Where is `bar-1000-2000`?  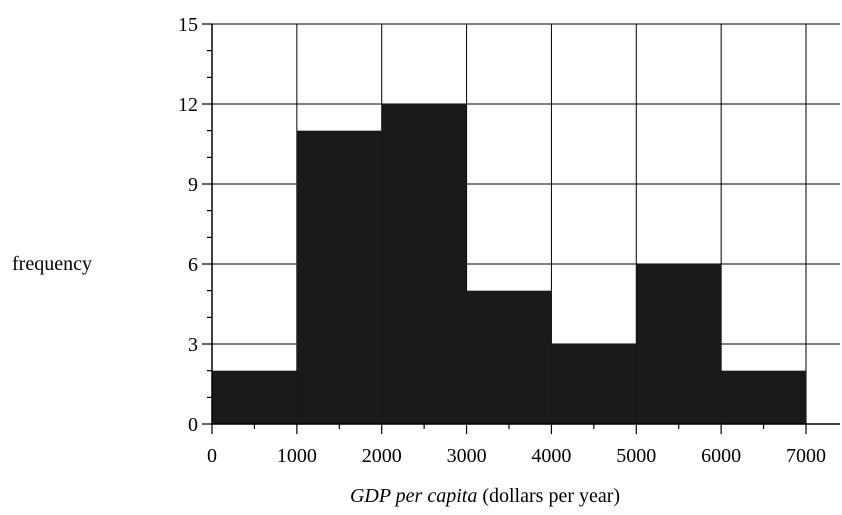 bar-1000-2000 is located at coordinates (339, 277).